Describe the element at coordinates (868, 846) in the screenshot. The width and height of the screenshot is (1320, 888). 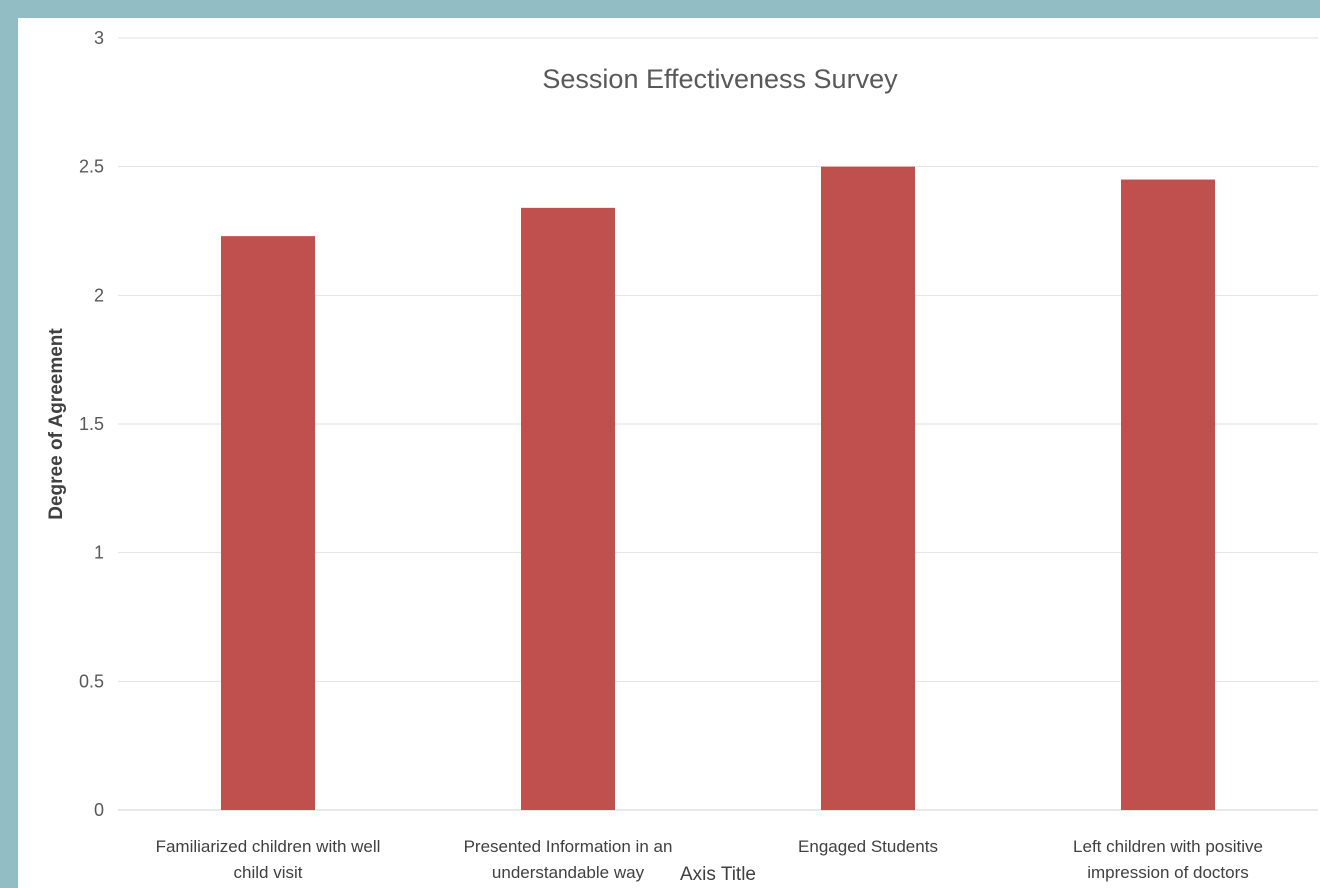
I see `x-category-label: Engaged Students` at that location.